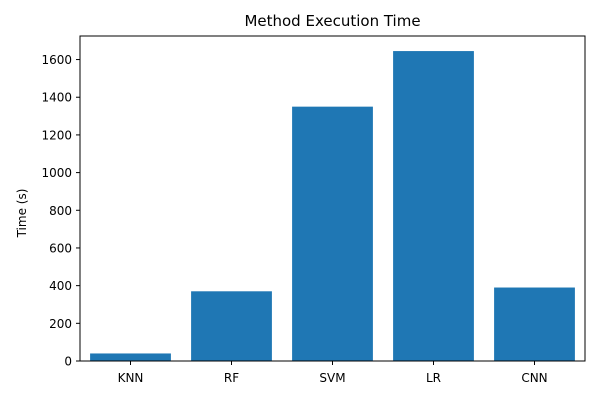 The height and width of the screenshot is (400, 600). I want to click on x-tick-label-rf: RF, so click(231, 378).